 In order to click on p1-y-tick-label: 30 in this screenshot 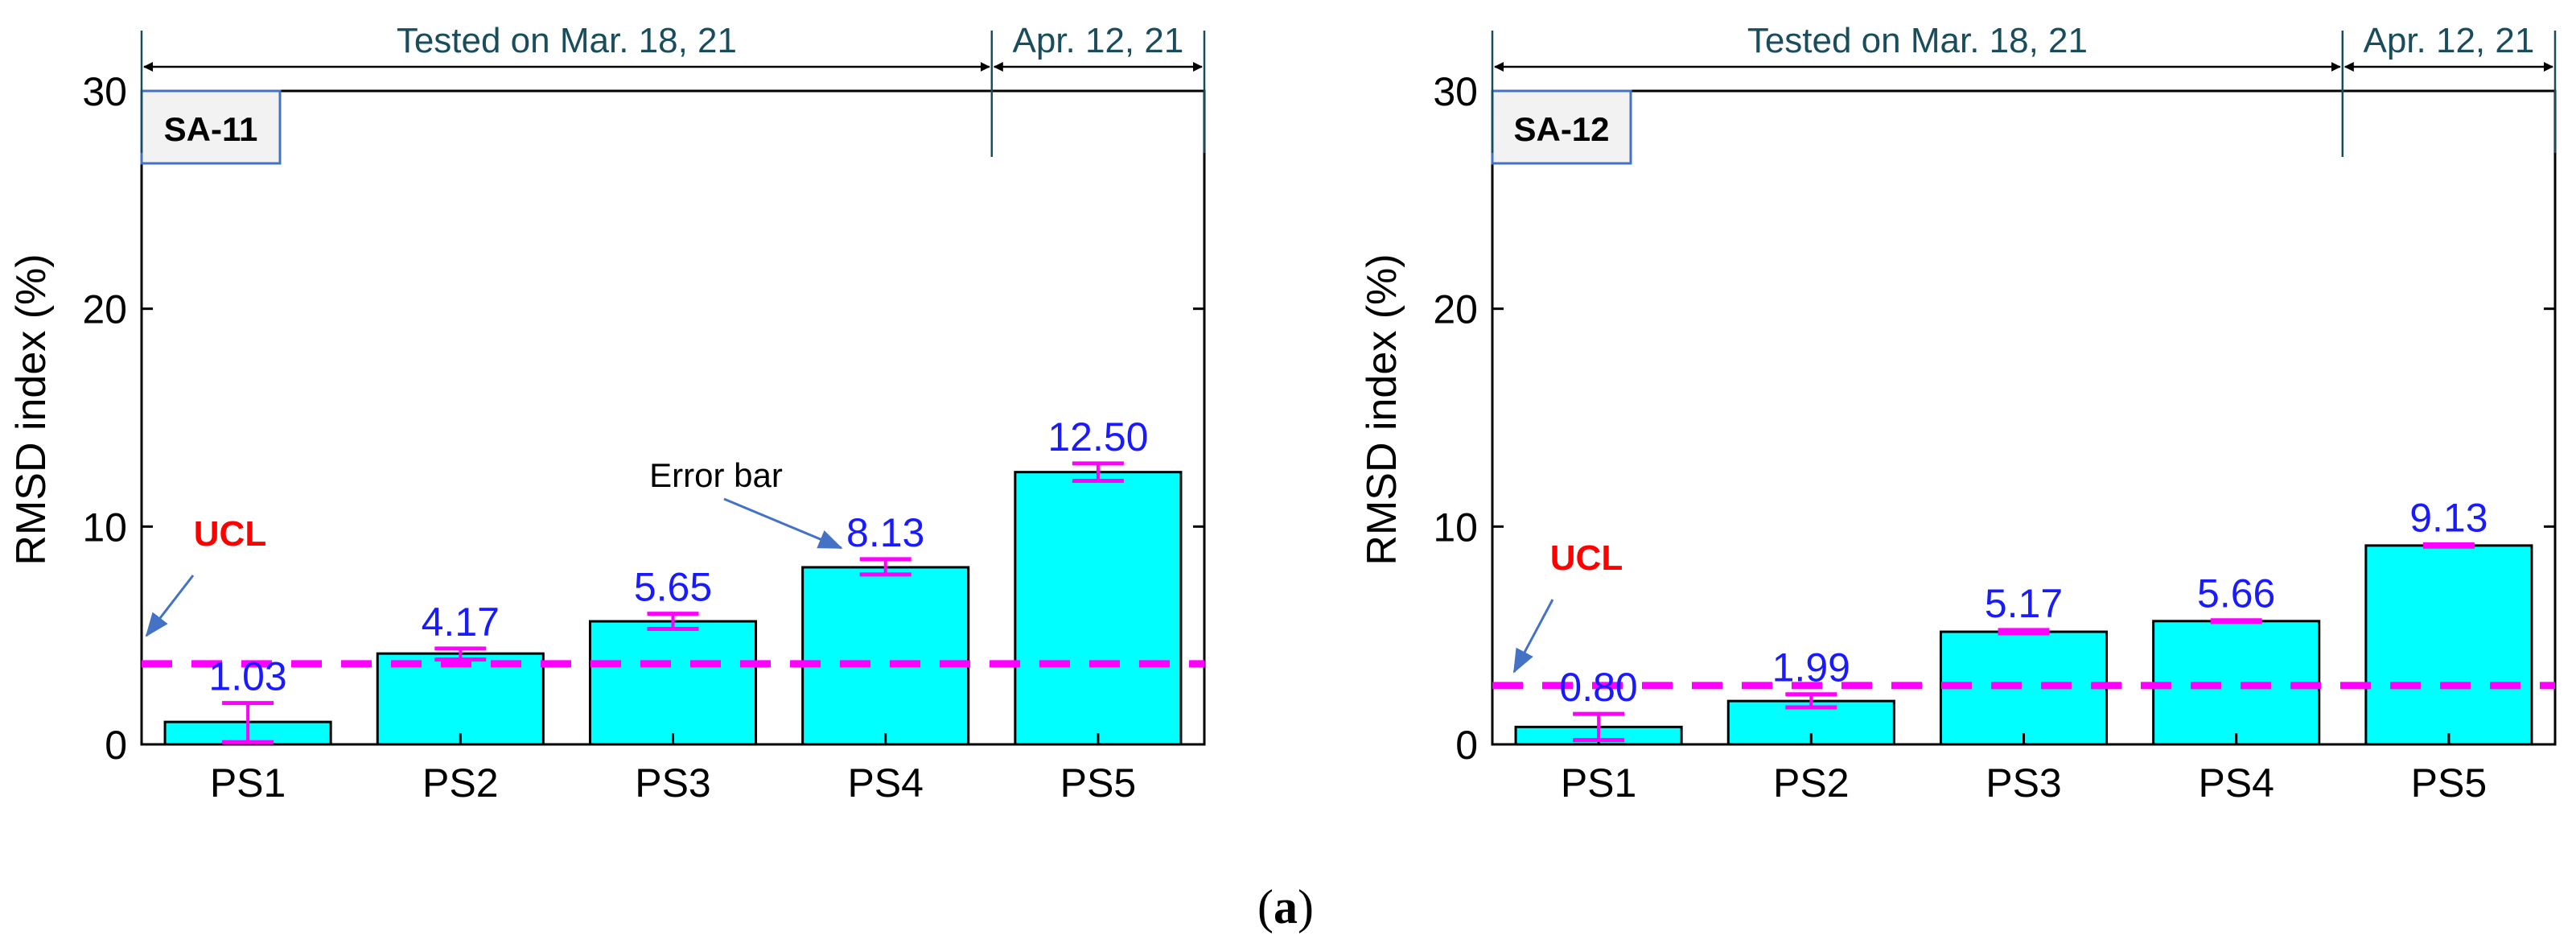, I will do `click(1455, 91)`.